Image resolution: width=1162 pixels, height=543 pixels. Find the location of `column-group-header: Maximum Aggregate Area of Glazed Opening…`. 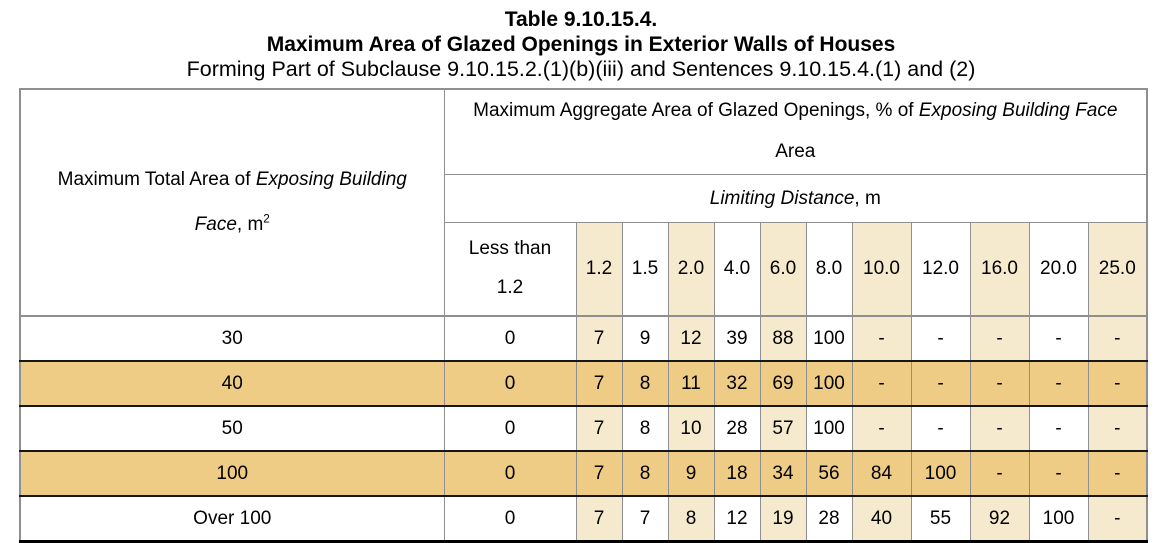

column-group-header: Maximum Aggregate Area of Glazed Opening… is located at coordinates (795, 131).